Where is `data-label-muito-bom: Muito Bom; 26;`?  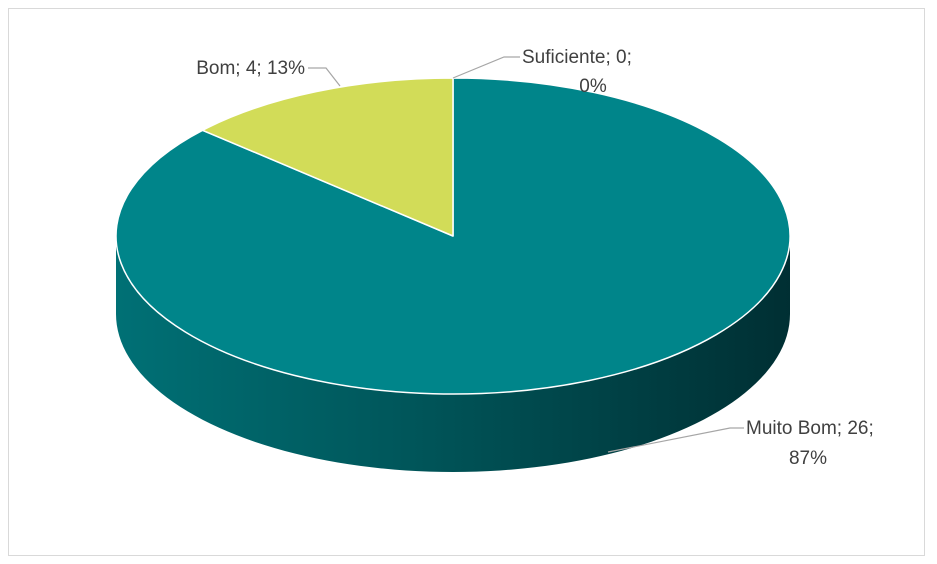 data-label-muito-bom: Muito Bom; 26; is located at coordinates (810, 428).